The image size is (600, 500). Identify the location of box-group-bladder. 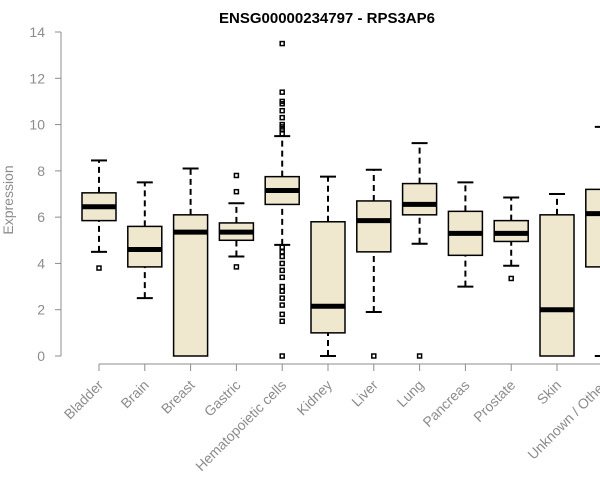
(99, 215).